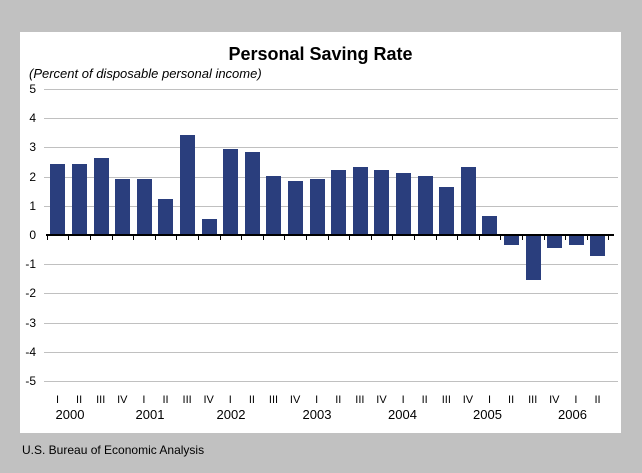  Describe the element at coordinates (32, 147) in the screenshot. I see `y-tick-label: 3` at that location.